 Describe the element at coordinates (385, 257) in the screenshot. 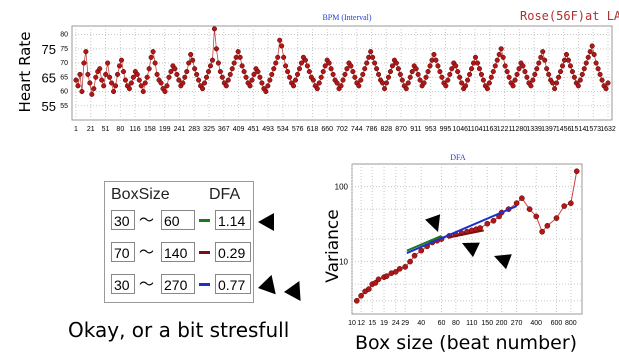

I see `pointer-arrows` at that location.